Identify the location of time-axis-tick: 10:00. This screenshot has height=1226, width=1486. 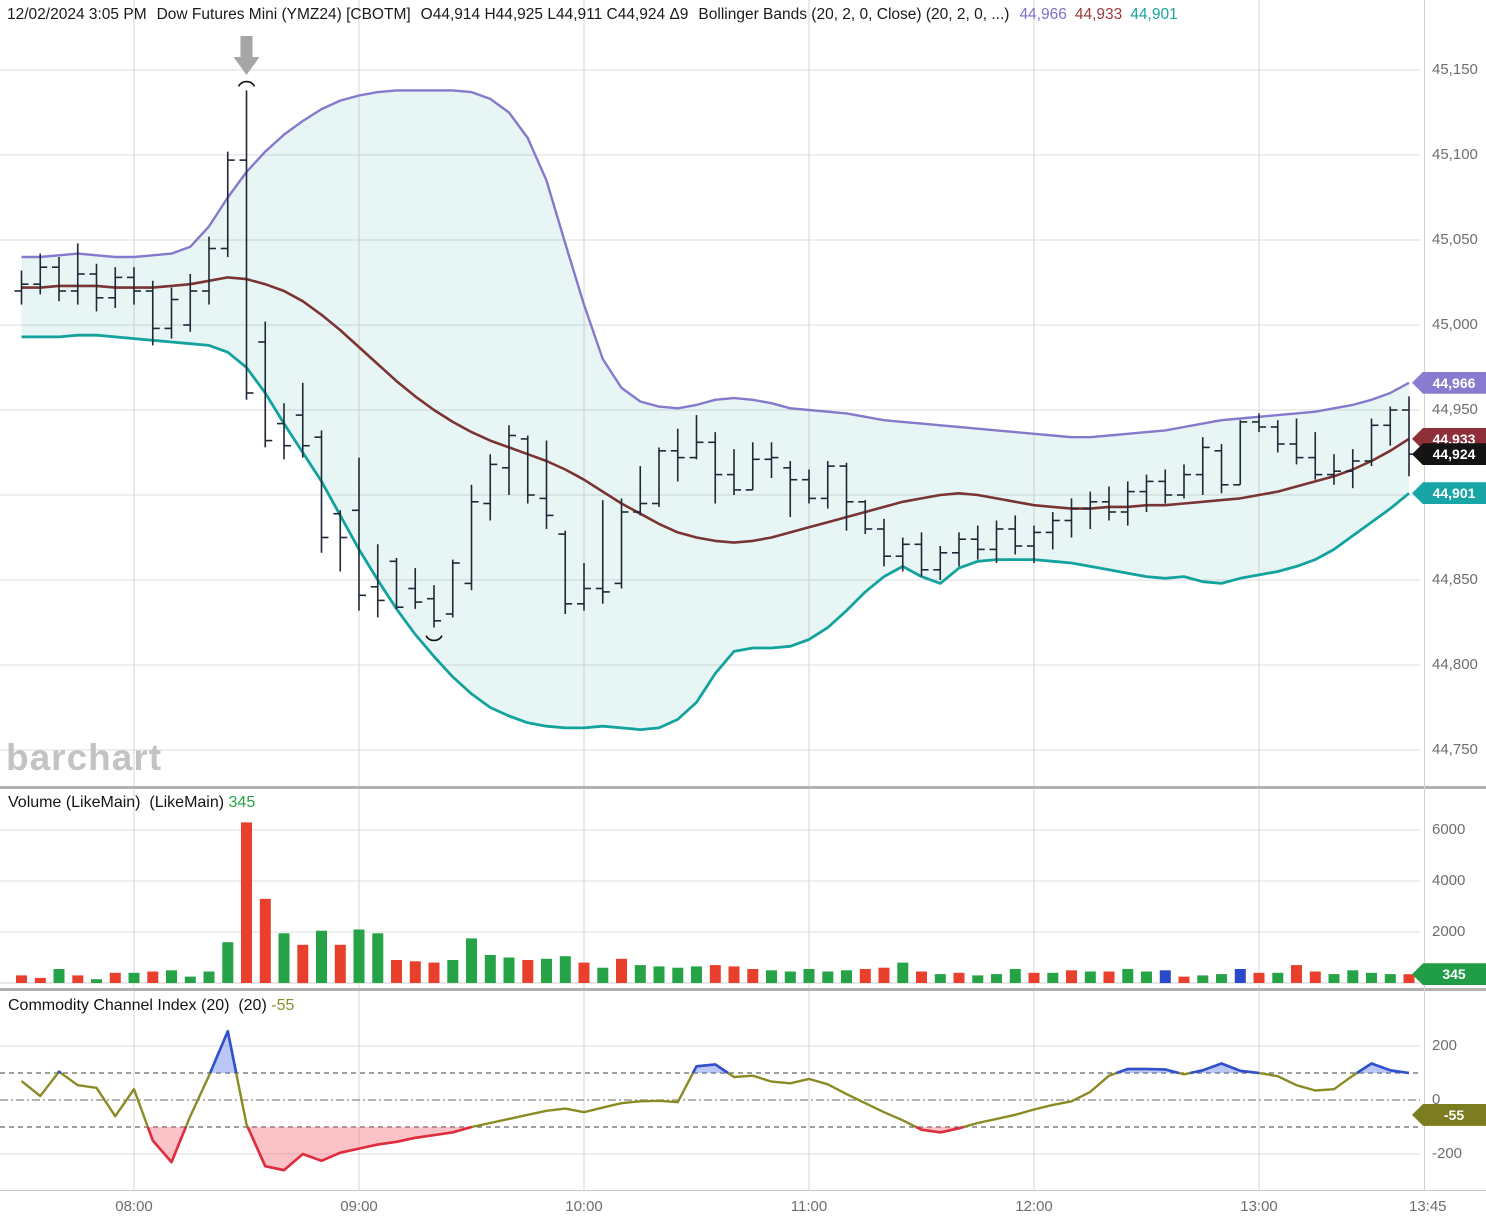
(584, 1206).